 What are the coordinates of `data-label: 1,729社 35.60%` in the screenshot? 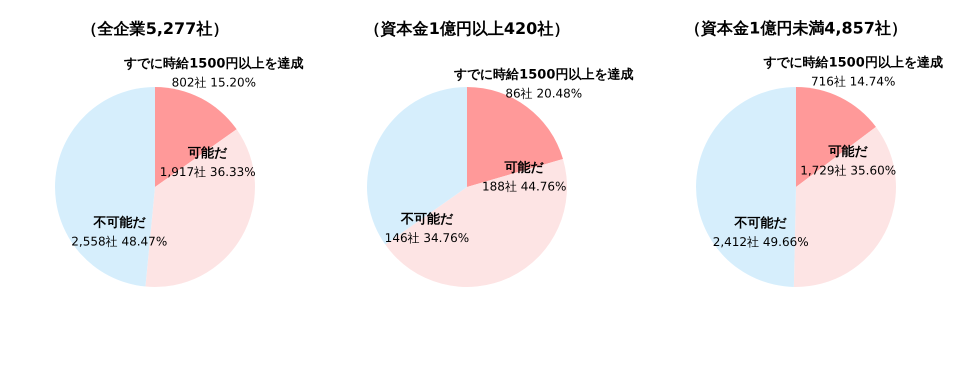 It's located at (848, 171).